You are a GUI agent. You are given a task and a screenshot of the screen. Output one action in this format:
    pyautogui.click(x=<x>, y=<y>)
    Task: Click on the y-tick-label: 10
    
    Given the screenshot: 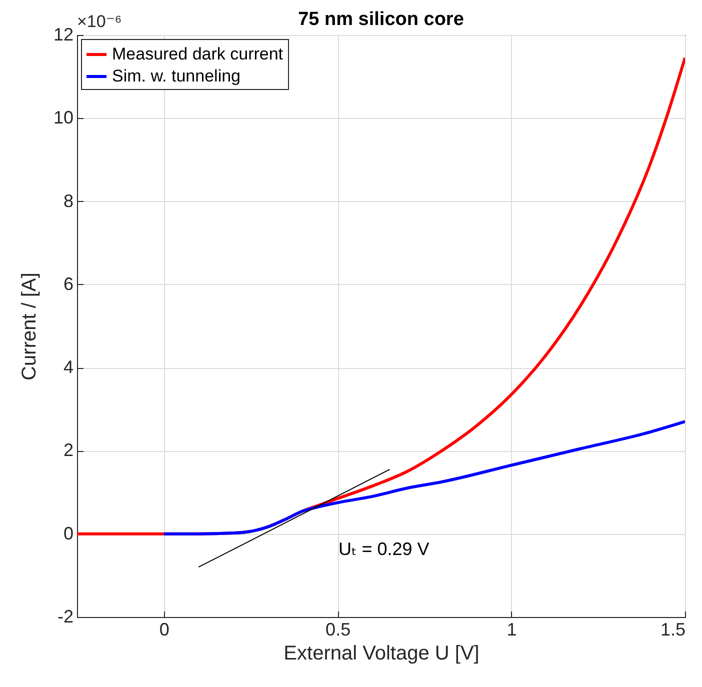 What is the action you would take?
    pyautogui.click(x=63, y=118)
    